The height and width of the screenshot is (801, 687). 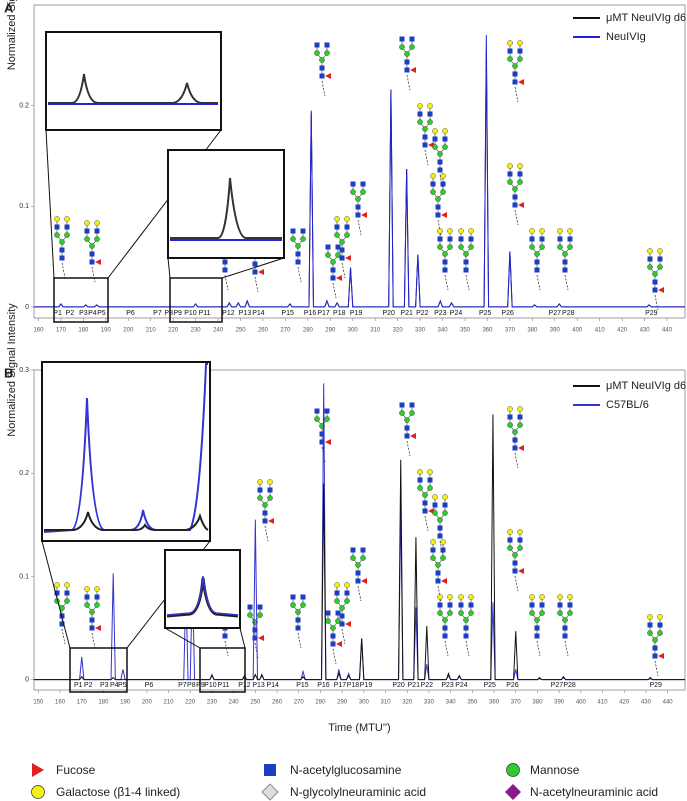 I want to click on x-tick-label: 380, so click(x=532, y=331).